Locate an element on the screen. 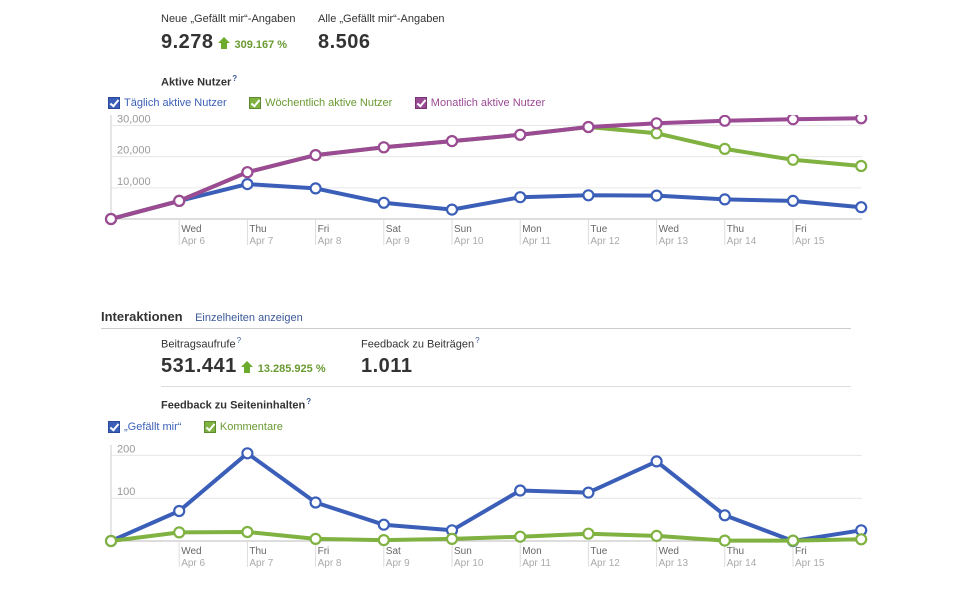  all-likes-label: Alle „Gefällt mir“-Angaben is located at coordinates (381, 19).